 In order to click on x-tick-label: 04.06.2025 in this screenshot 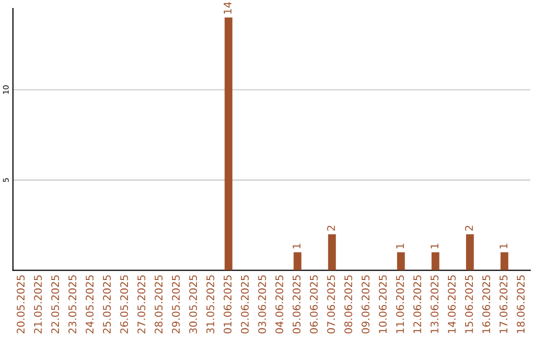, I will do `click(279, 304)`.